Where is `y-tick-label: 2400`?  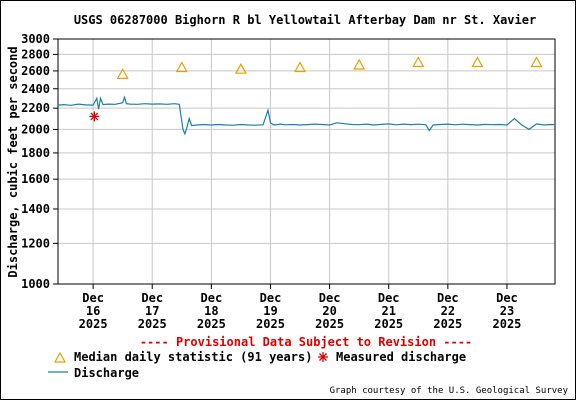
y-tick-label: 2400 is located at coordinates (35, 89).